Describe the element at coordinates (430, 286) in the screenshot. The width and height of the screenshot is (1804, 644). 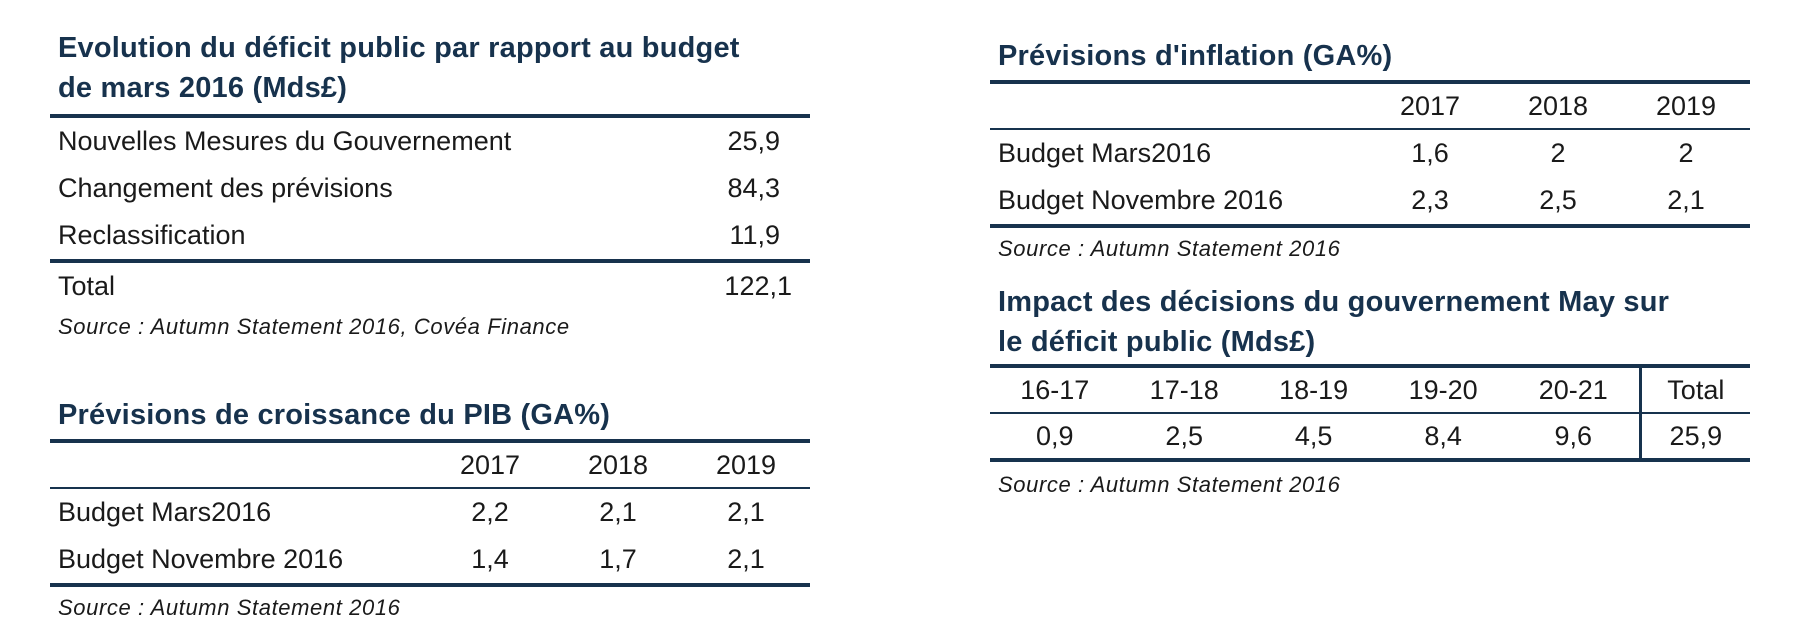
I see `deficit-total-row: Total 122,1` at that location.